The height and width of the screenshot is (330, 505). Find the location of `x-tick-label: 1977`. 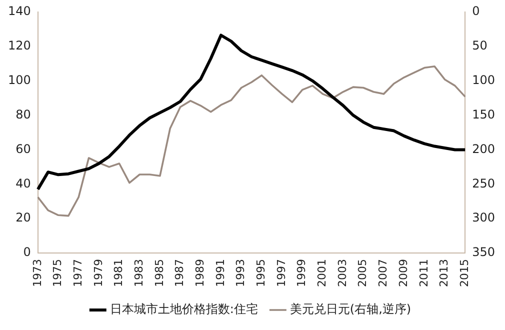

x-tick-label: 1977 is located at coordinates (77, 273).